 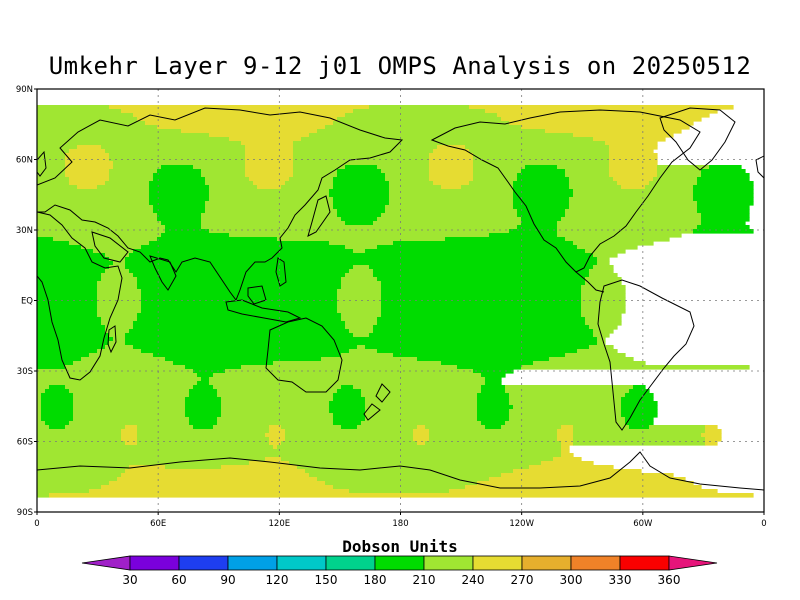 What do you see at coordinates (319, 216) in the screenshot?
I see `coastline-japan` at bounding box center [319, 216].